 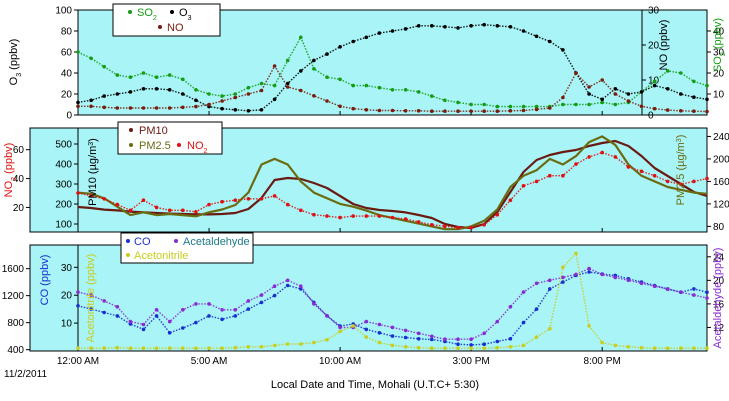 I want to click on pm25-axis-tick-label: 120, so click(x=721, y=204).